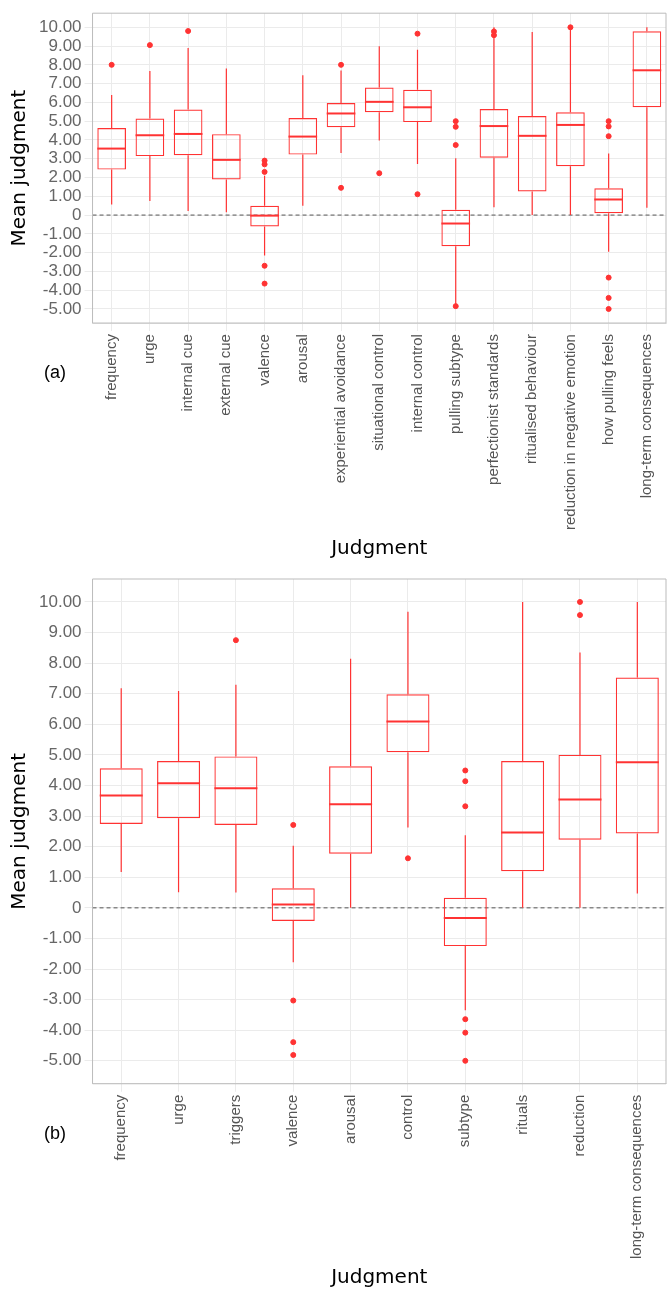 Image resolution: width=670 pixels, height=1294 pixels. What do you see at coordinates (579, 1125) in the screenshot?
I see `x-tick-label: reduction` at bounding box center [579, 1125].